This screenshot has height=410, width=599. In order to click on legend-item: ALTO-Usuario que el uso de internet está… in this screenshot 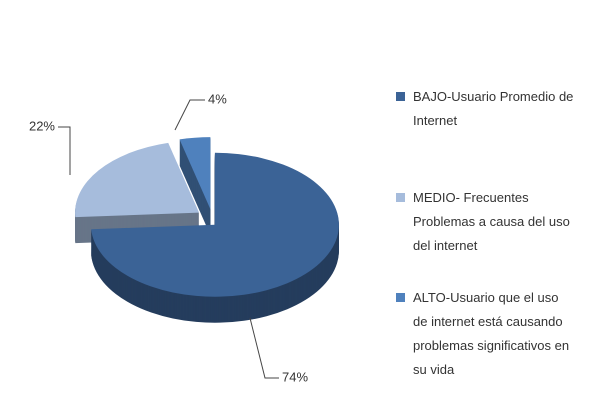, I will do `click(486, 334)`.